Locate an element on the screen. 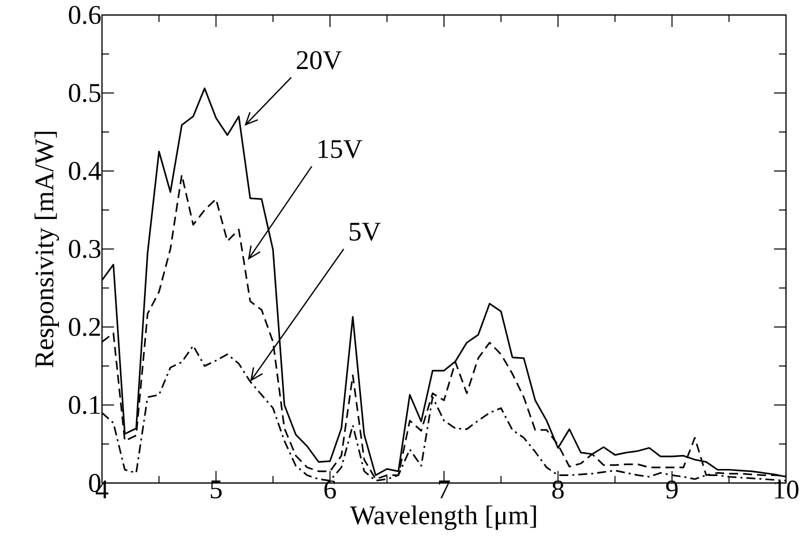 This screenshot has width=804, height=560. x-axis-title: Wavelength [μm] is located at coordinates (443, 518).